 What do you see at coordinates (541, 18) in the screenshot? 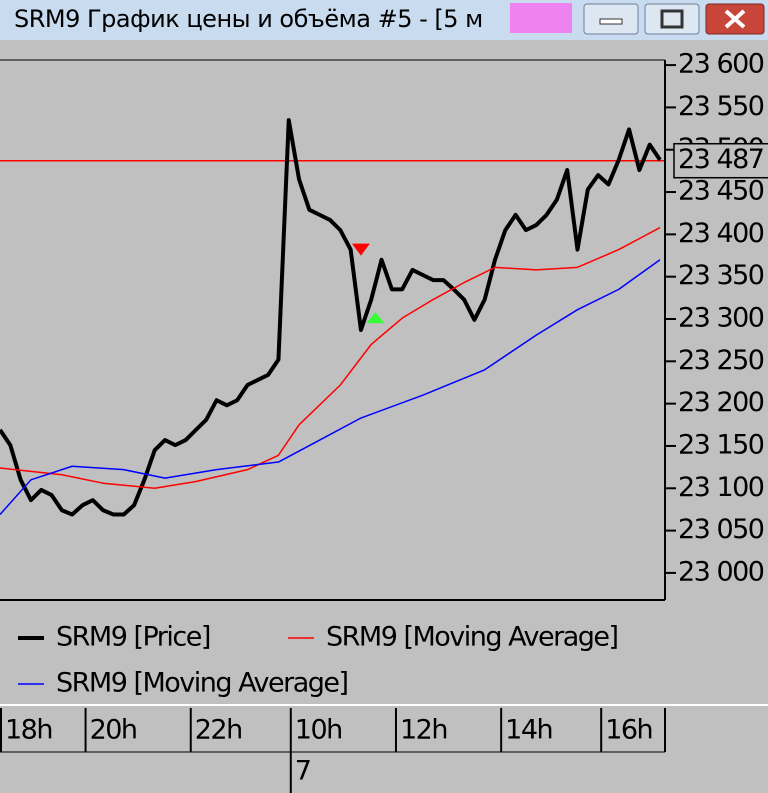
I see `link-button` at bounding box center [541, 18].